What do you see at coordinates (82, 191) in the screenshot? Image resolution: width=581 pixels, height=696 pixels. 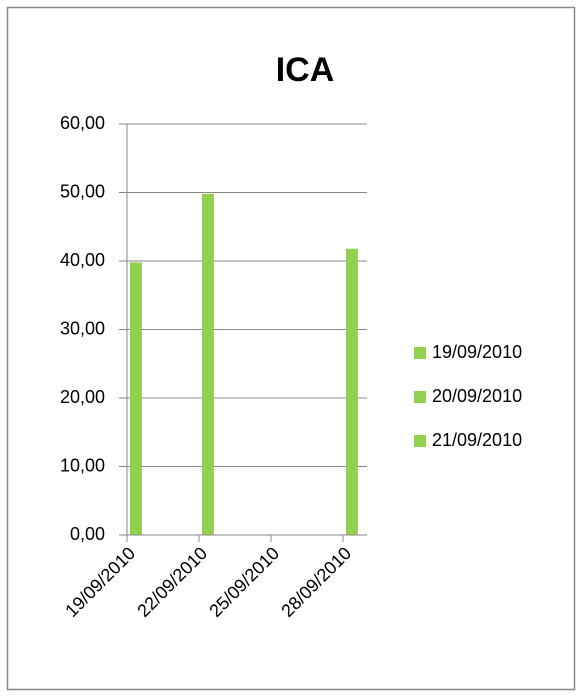 I see `y-tick-label: 50,00` at bounding box center [82, 191].